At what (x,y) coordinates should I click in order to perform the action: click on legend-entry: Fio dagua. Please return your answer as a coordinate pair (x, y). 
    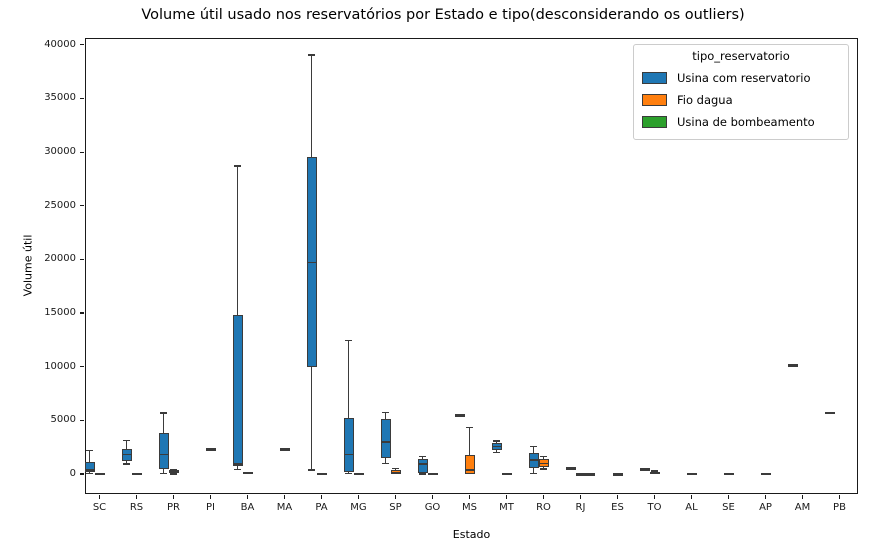
    Looking at the image, I should click on (741, 100).